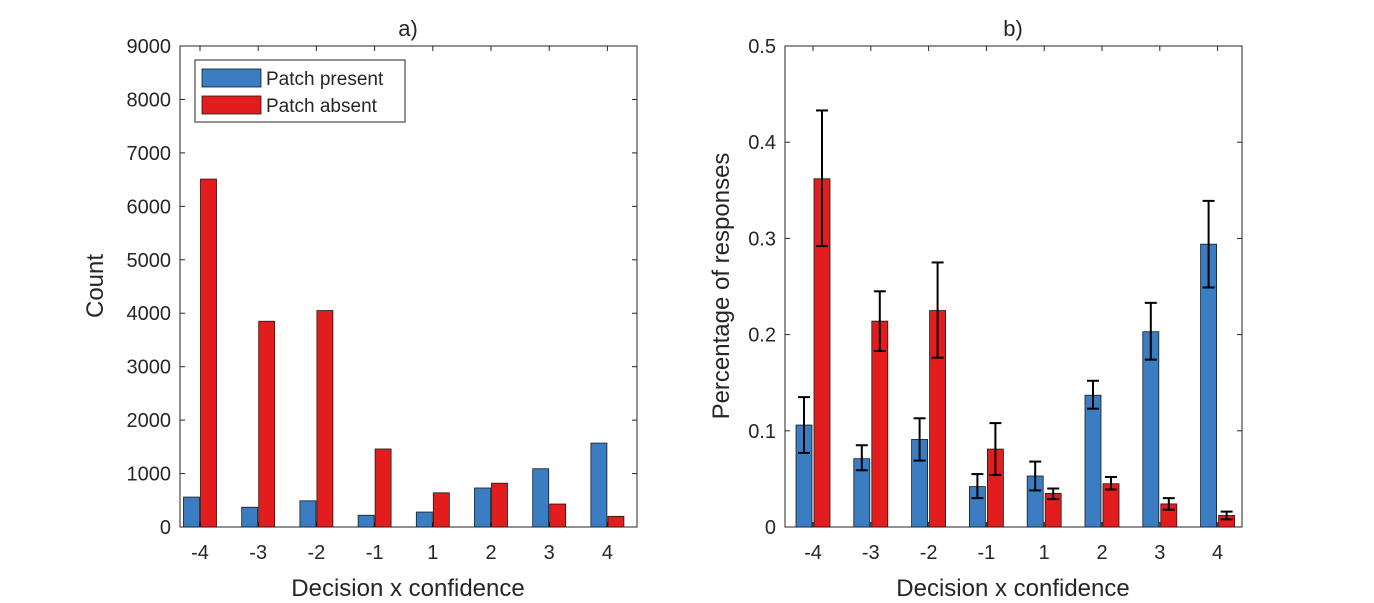  Describe the element at coordinates (929, 553) in the screenshot. I see `panel-b-x-tick-label: -2` at that location.